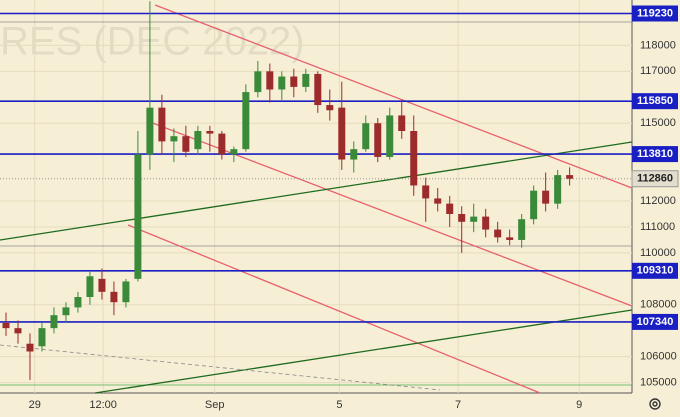 The image size is (680, 417). I want to click on last-price-label: 112860, so click(655, 179).